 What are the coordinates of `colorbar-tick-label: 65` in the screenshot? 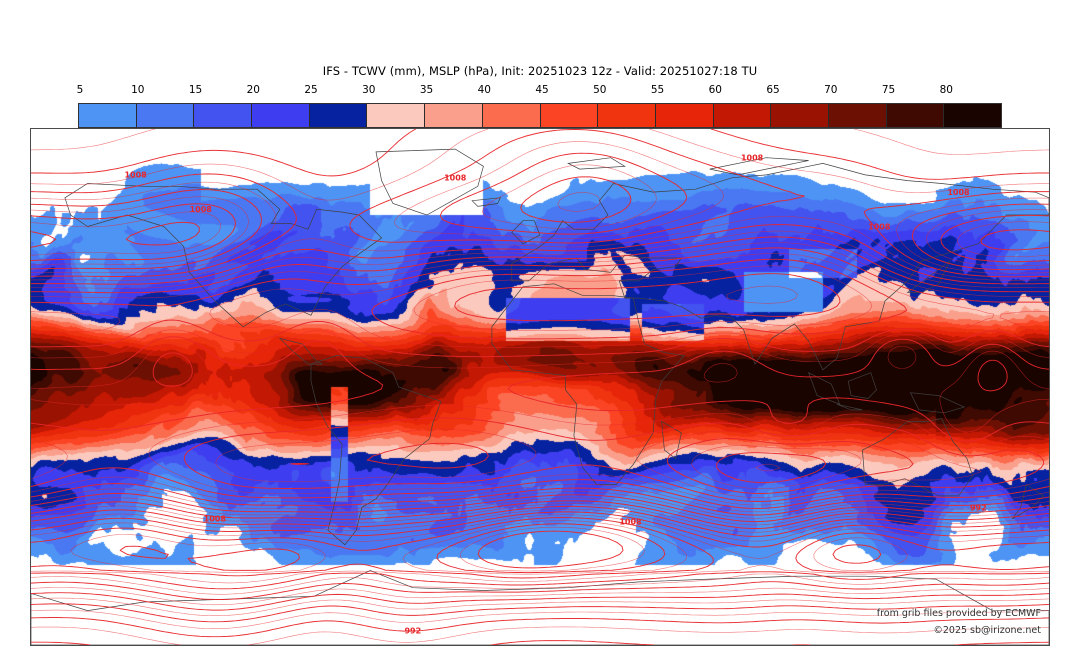 It's located at (773, 90).